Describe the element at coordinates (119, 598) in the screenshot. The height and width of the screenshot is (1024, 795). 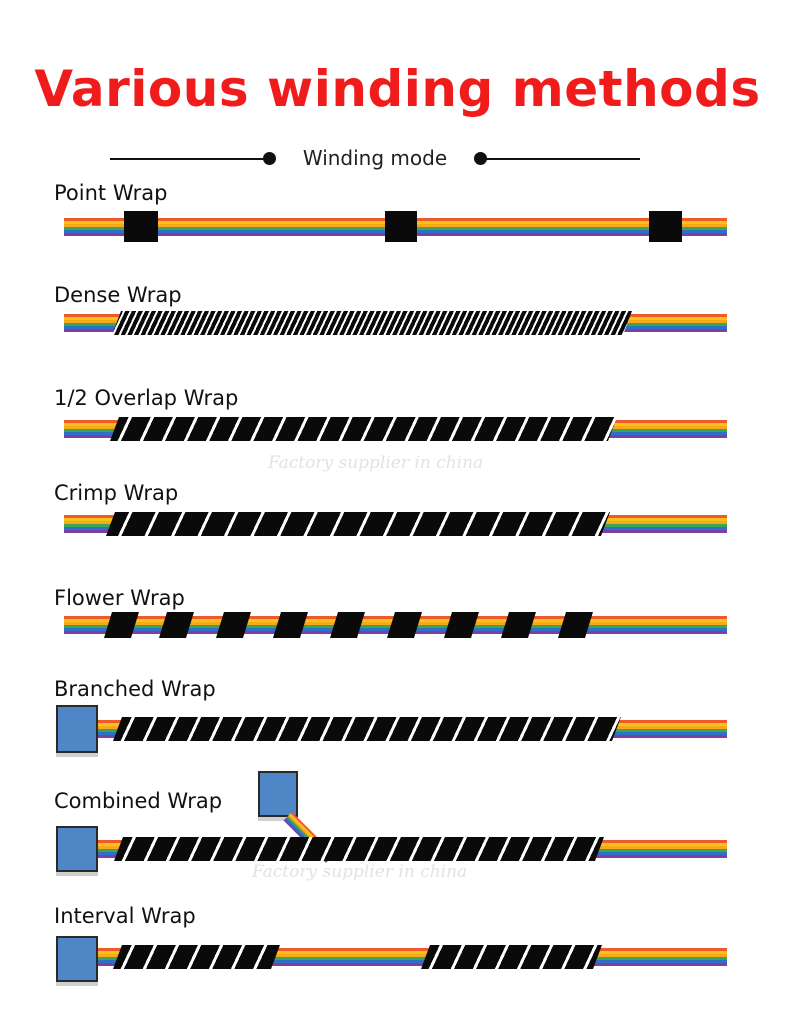
I see `wrap-label-flower: Flower Wrap` at that location.